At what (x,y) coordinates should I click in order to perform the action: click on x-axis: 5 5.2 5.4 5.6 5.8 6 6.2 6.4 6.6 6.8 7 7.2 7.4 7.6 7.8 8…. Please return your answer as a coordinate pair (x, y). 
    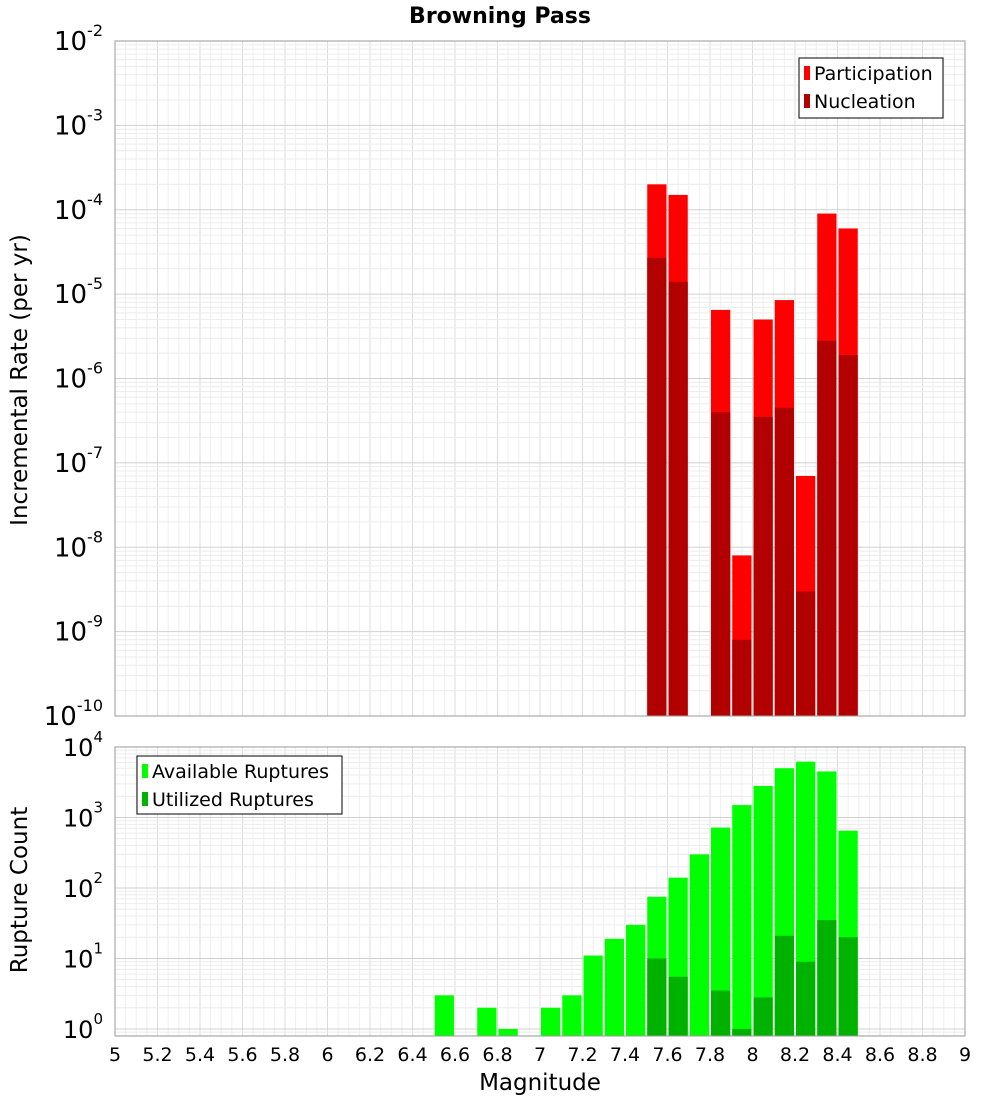
    Looking at the image, I should click on (540, 1055).